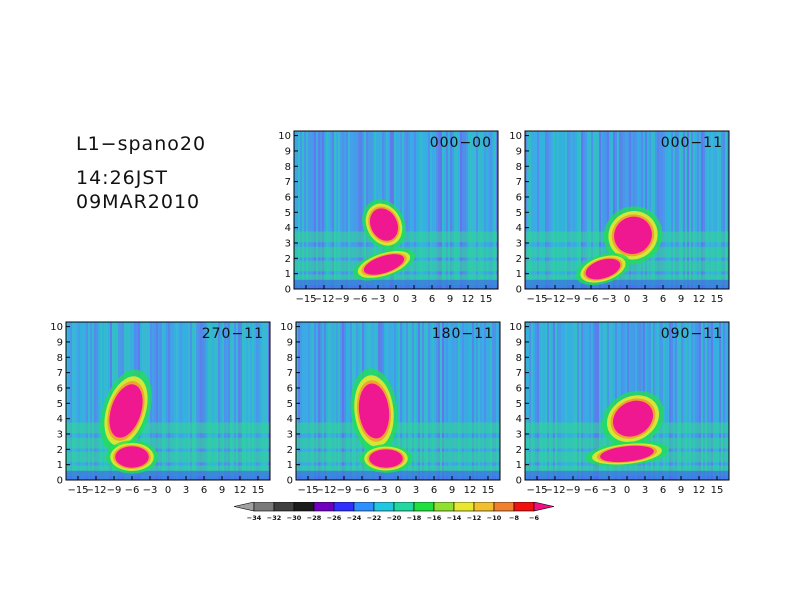 This screenshot has height=612, width=792. What do you see at coordinates (288, 213) in the screenshot?
I see `y-tick-label: 5` at bounding box center [288, 213].